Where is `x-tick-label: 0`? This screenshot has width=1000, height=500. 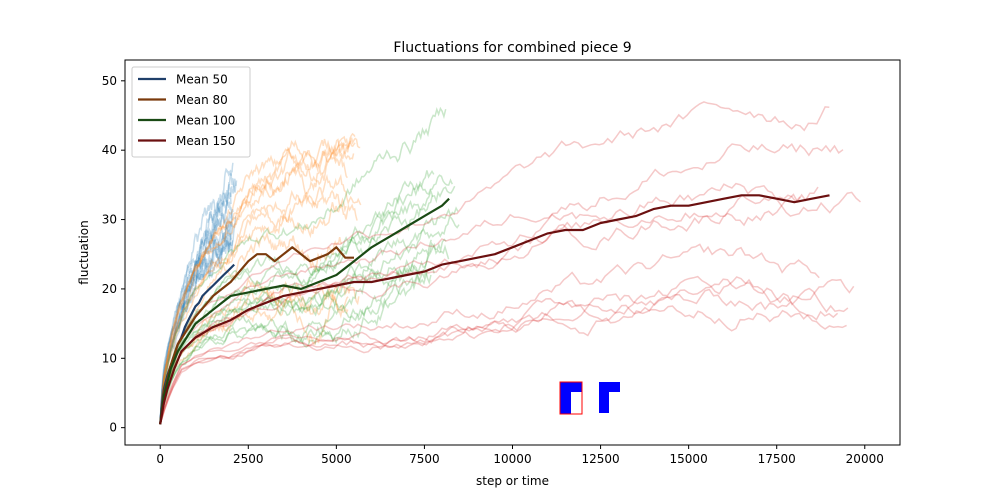 x-tick-label: 0 is located at coordinates (160, 459).